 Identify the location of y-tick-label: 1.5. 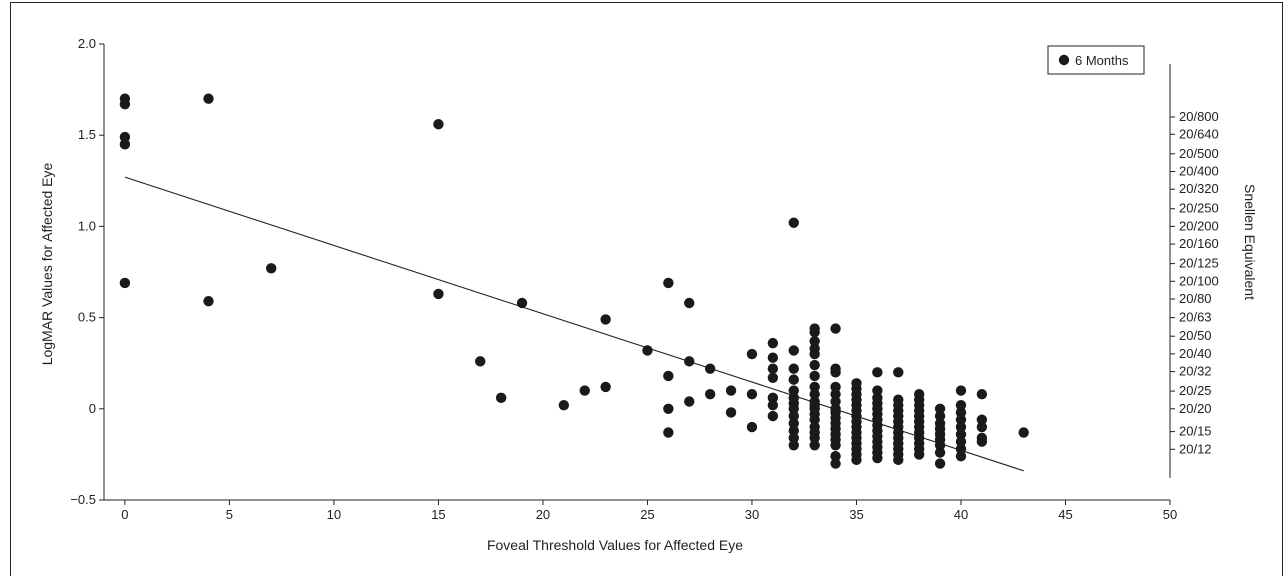
(87, 134).